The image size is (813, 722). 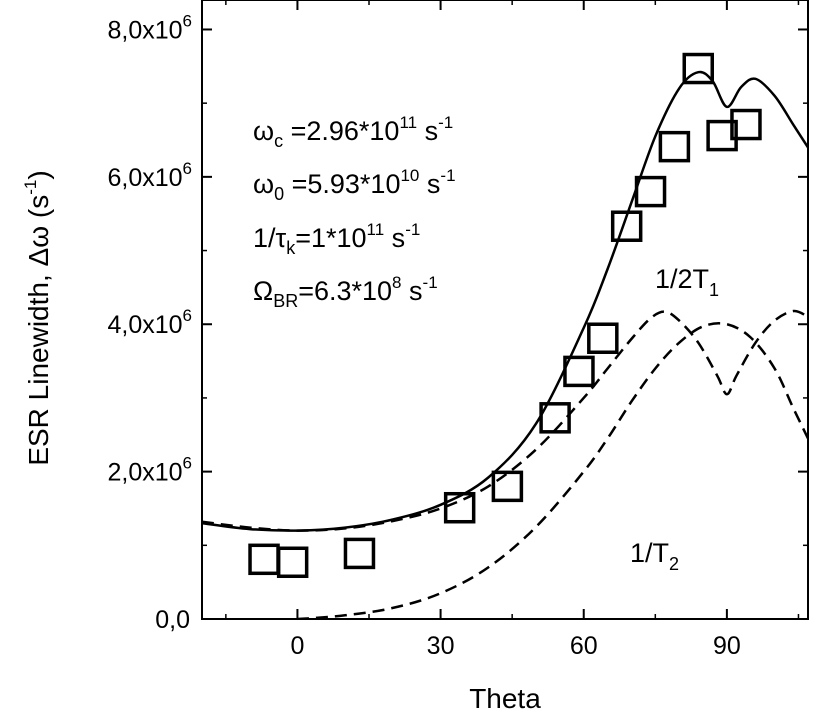 What do you see at coordinates (584, 646) in the screenshot?
I see `x-tick-label: 60` at bounding box center [584, 646].